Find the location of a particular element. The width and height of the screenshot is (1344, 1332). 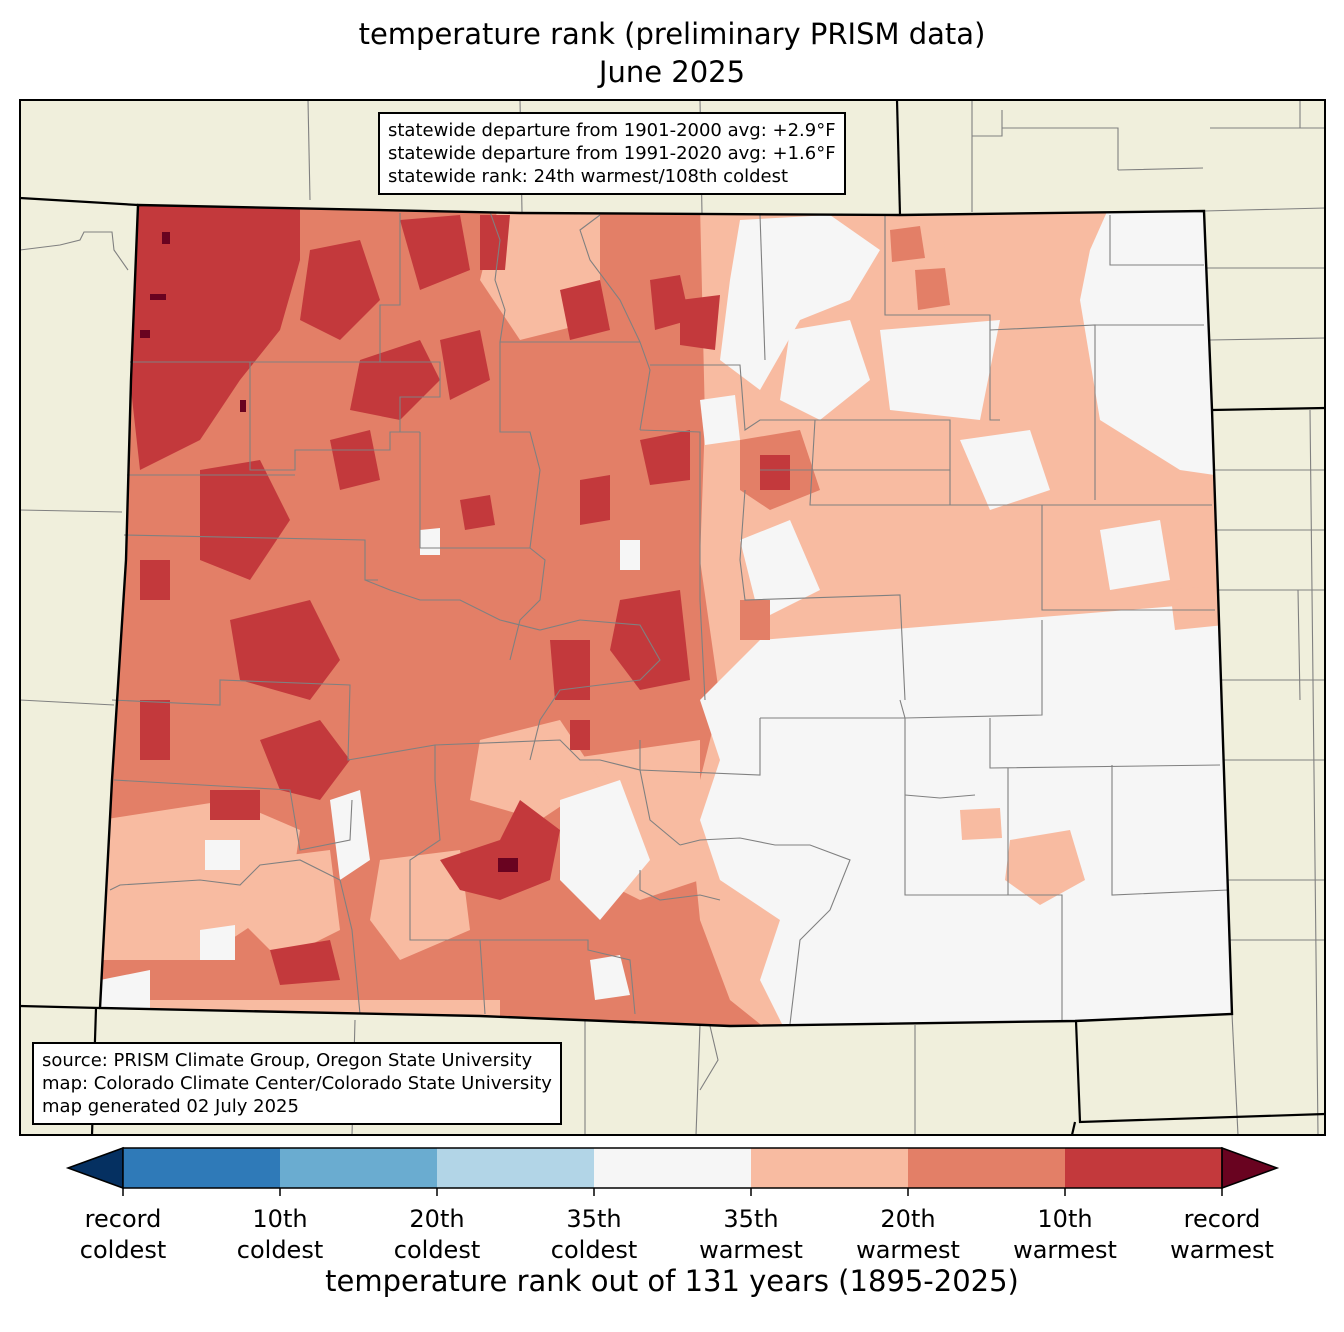

colorbar-label-10th-coldest: 10th coldest is located at coordinates (280, 1234).